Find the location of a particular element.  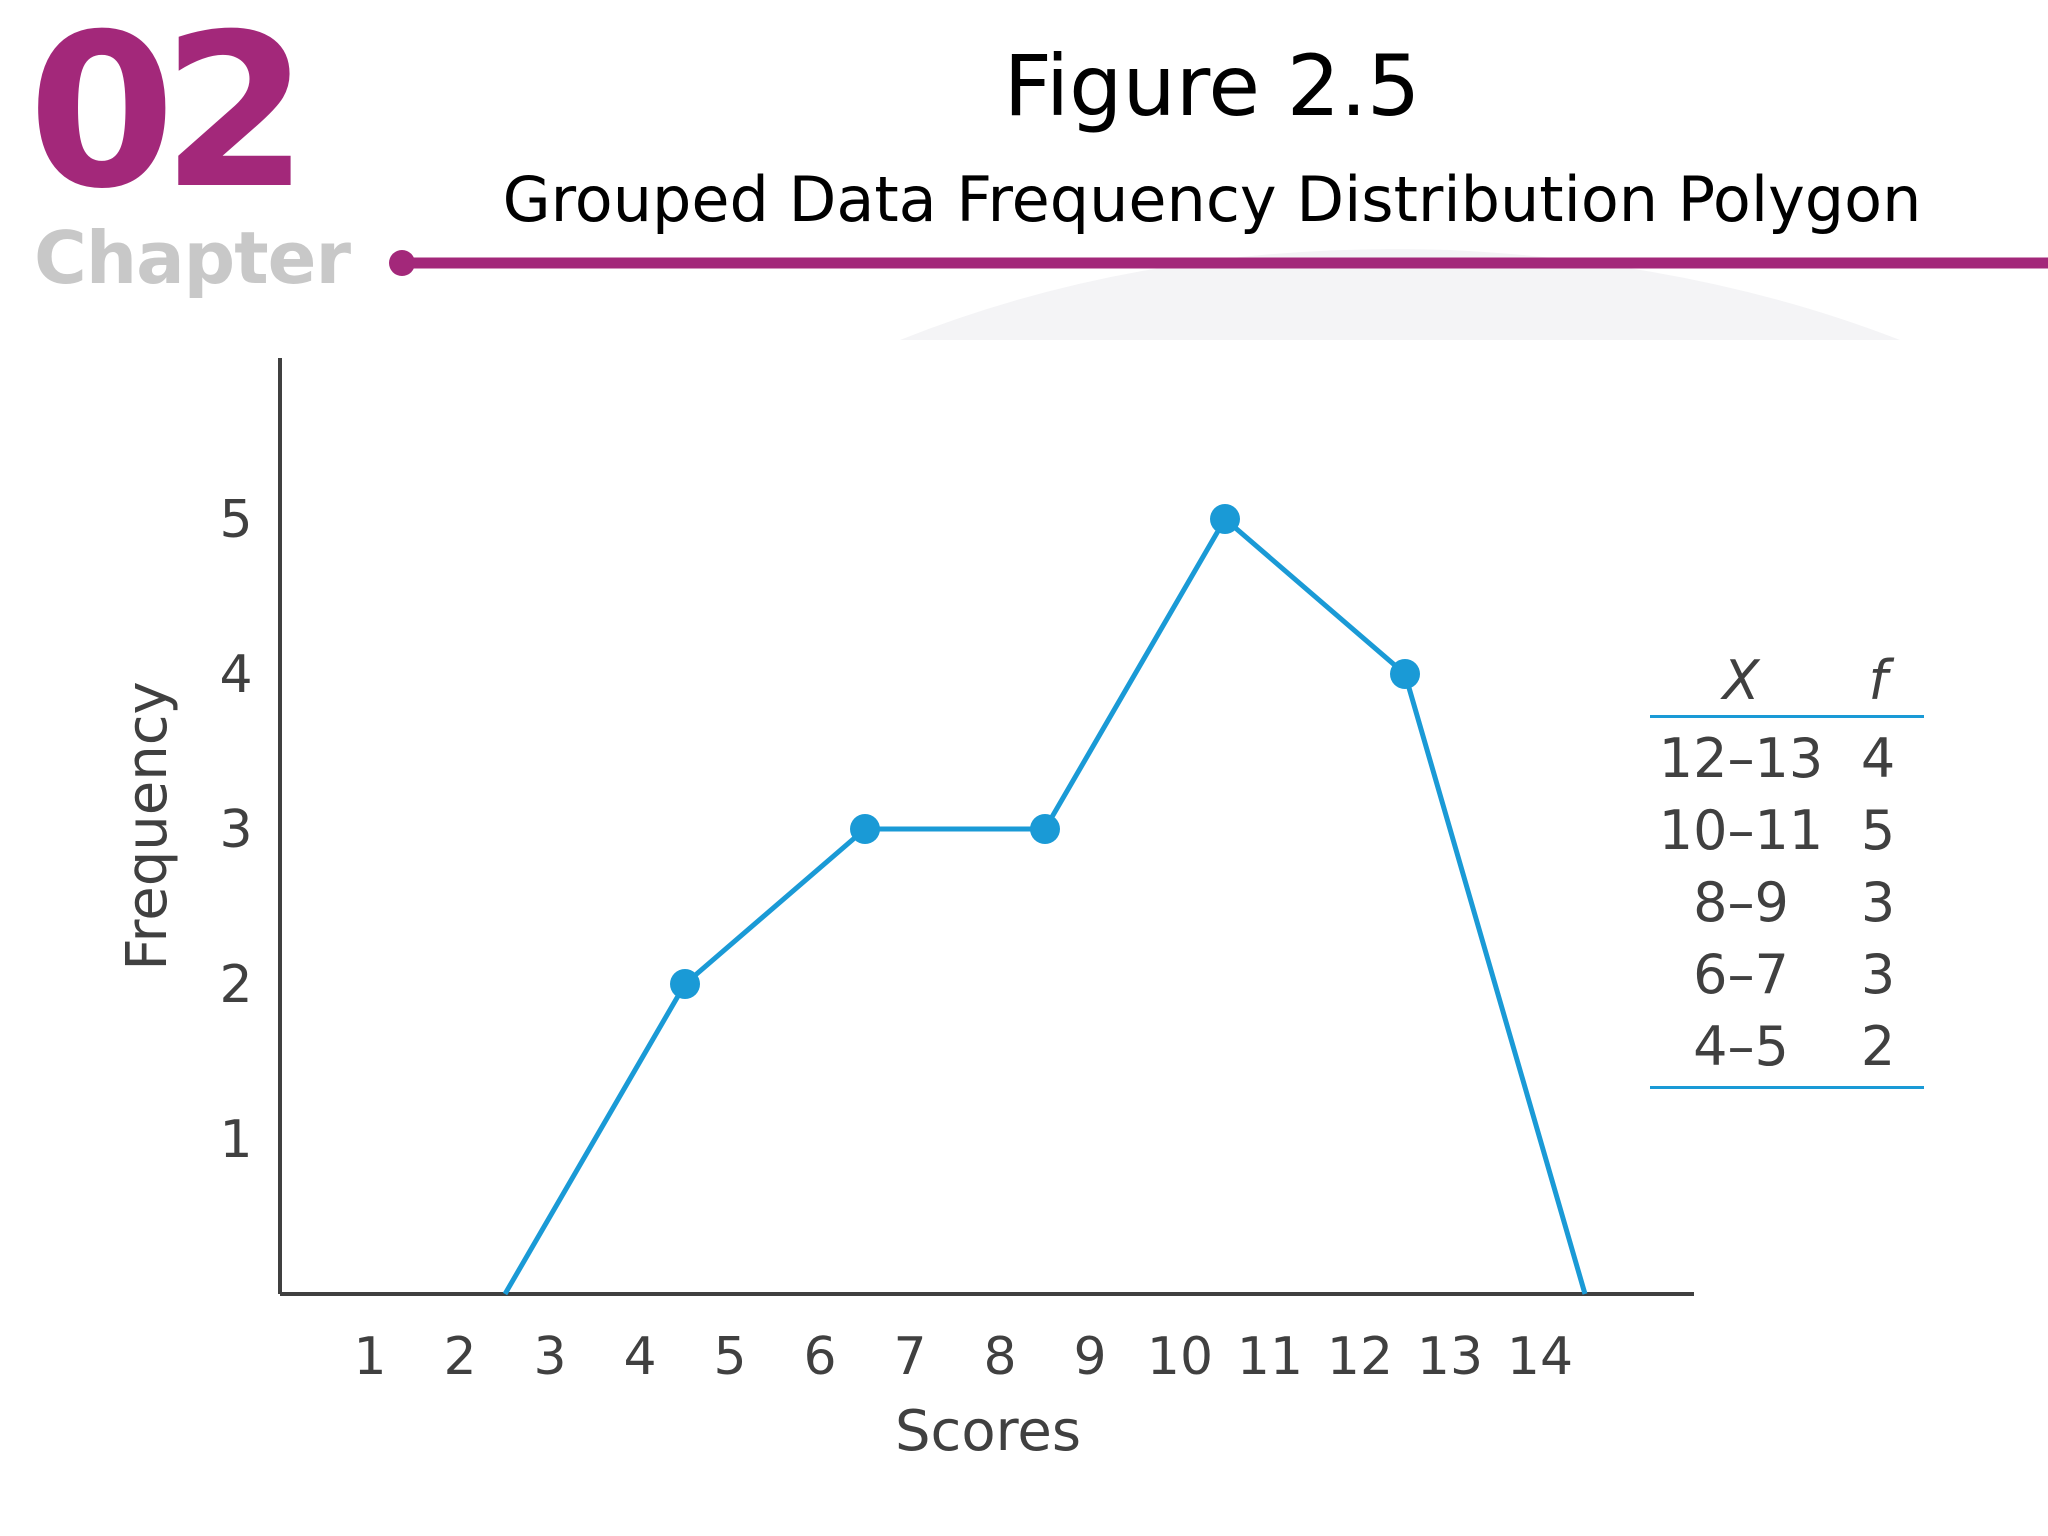

frequency-table: X f 12–13 4 10–11 5 8–9 3 6–7 3 4–5 2 is located at coordinates (1787, 867).